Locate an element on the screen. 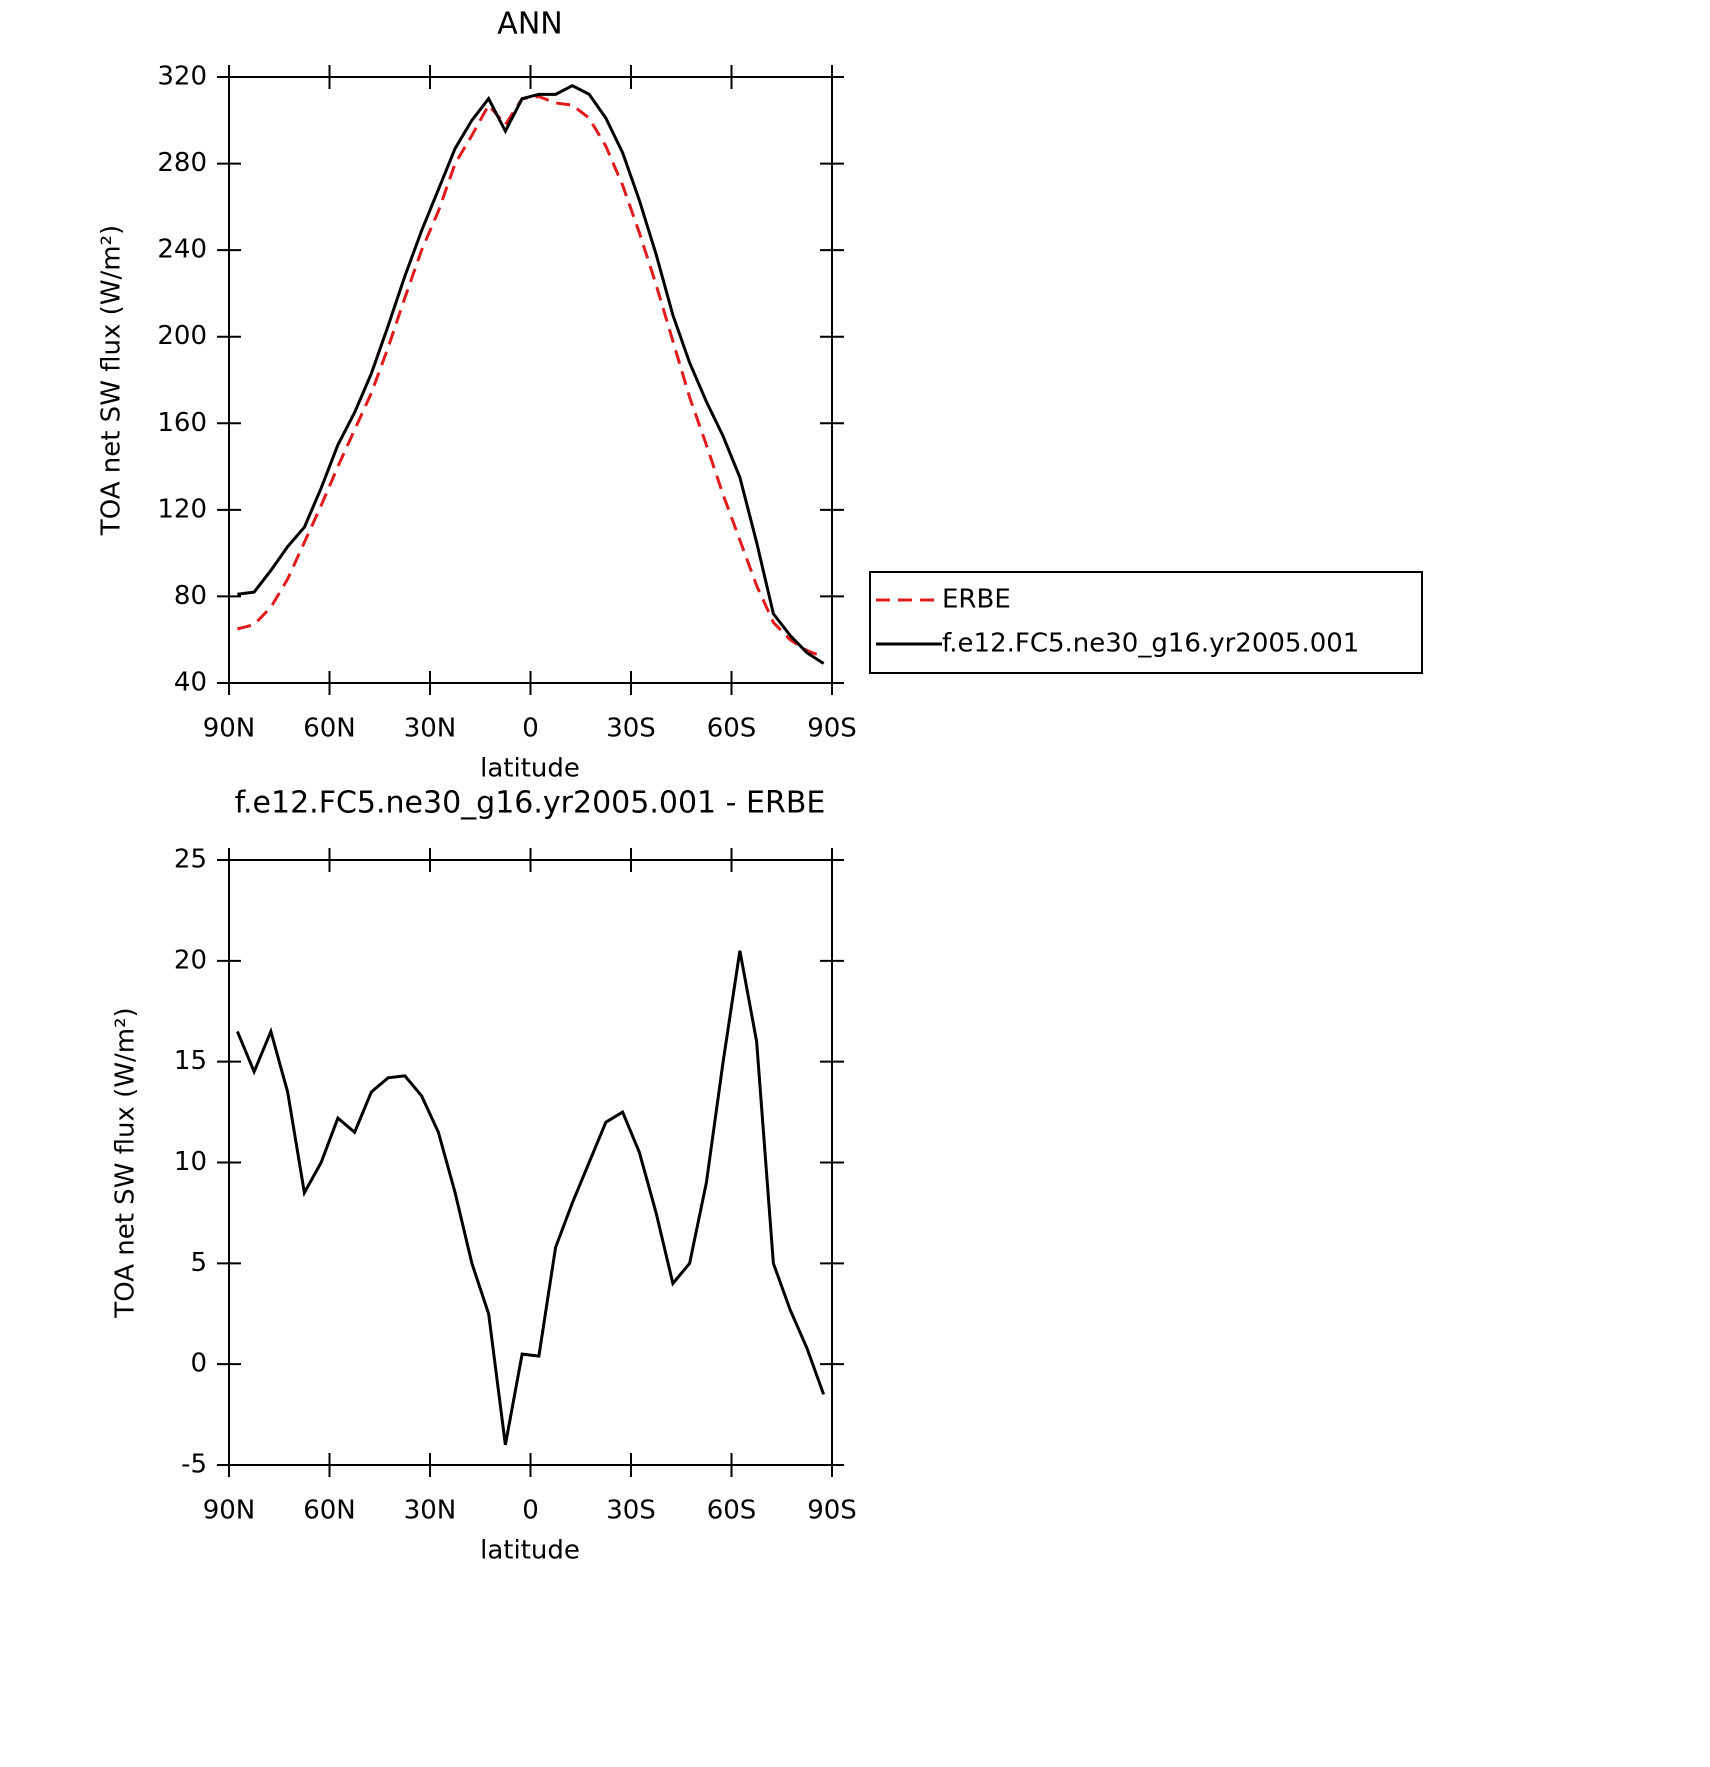  plot-frame is located at coordinates (530, 380).